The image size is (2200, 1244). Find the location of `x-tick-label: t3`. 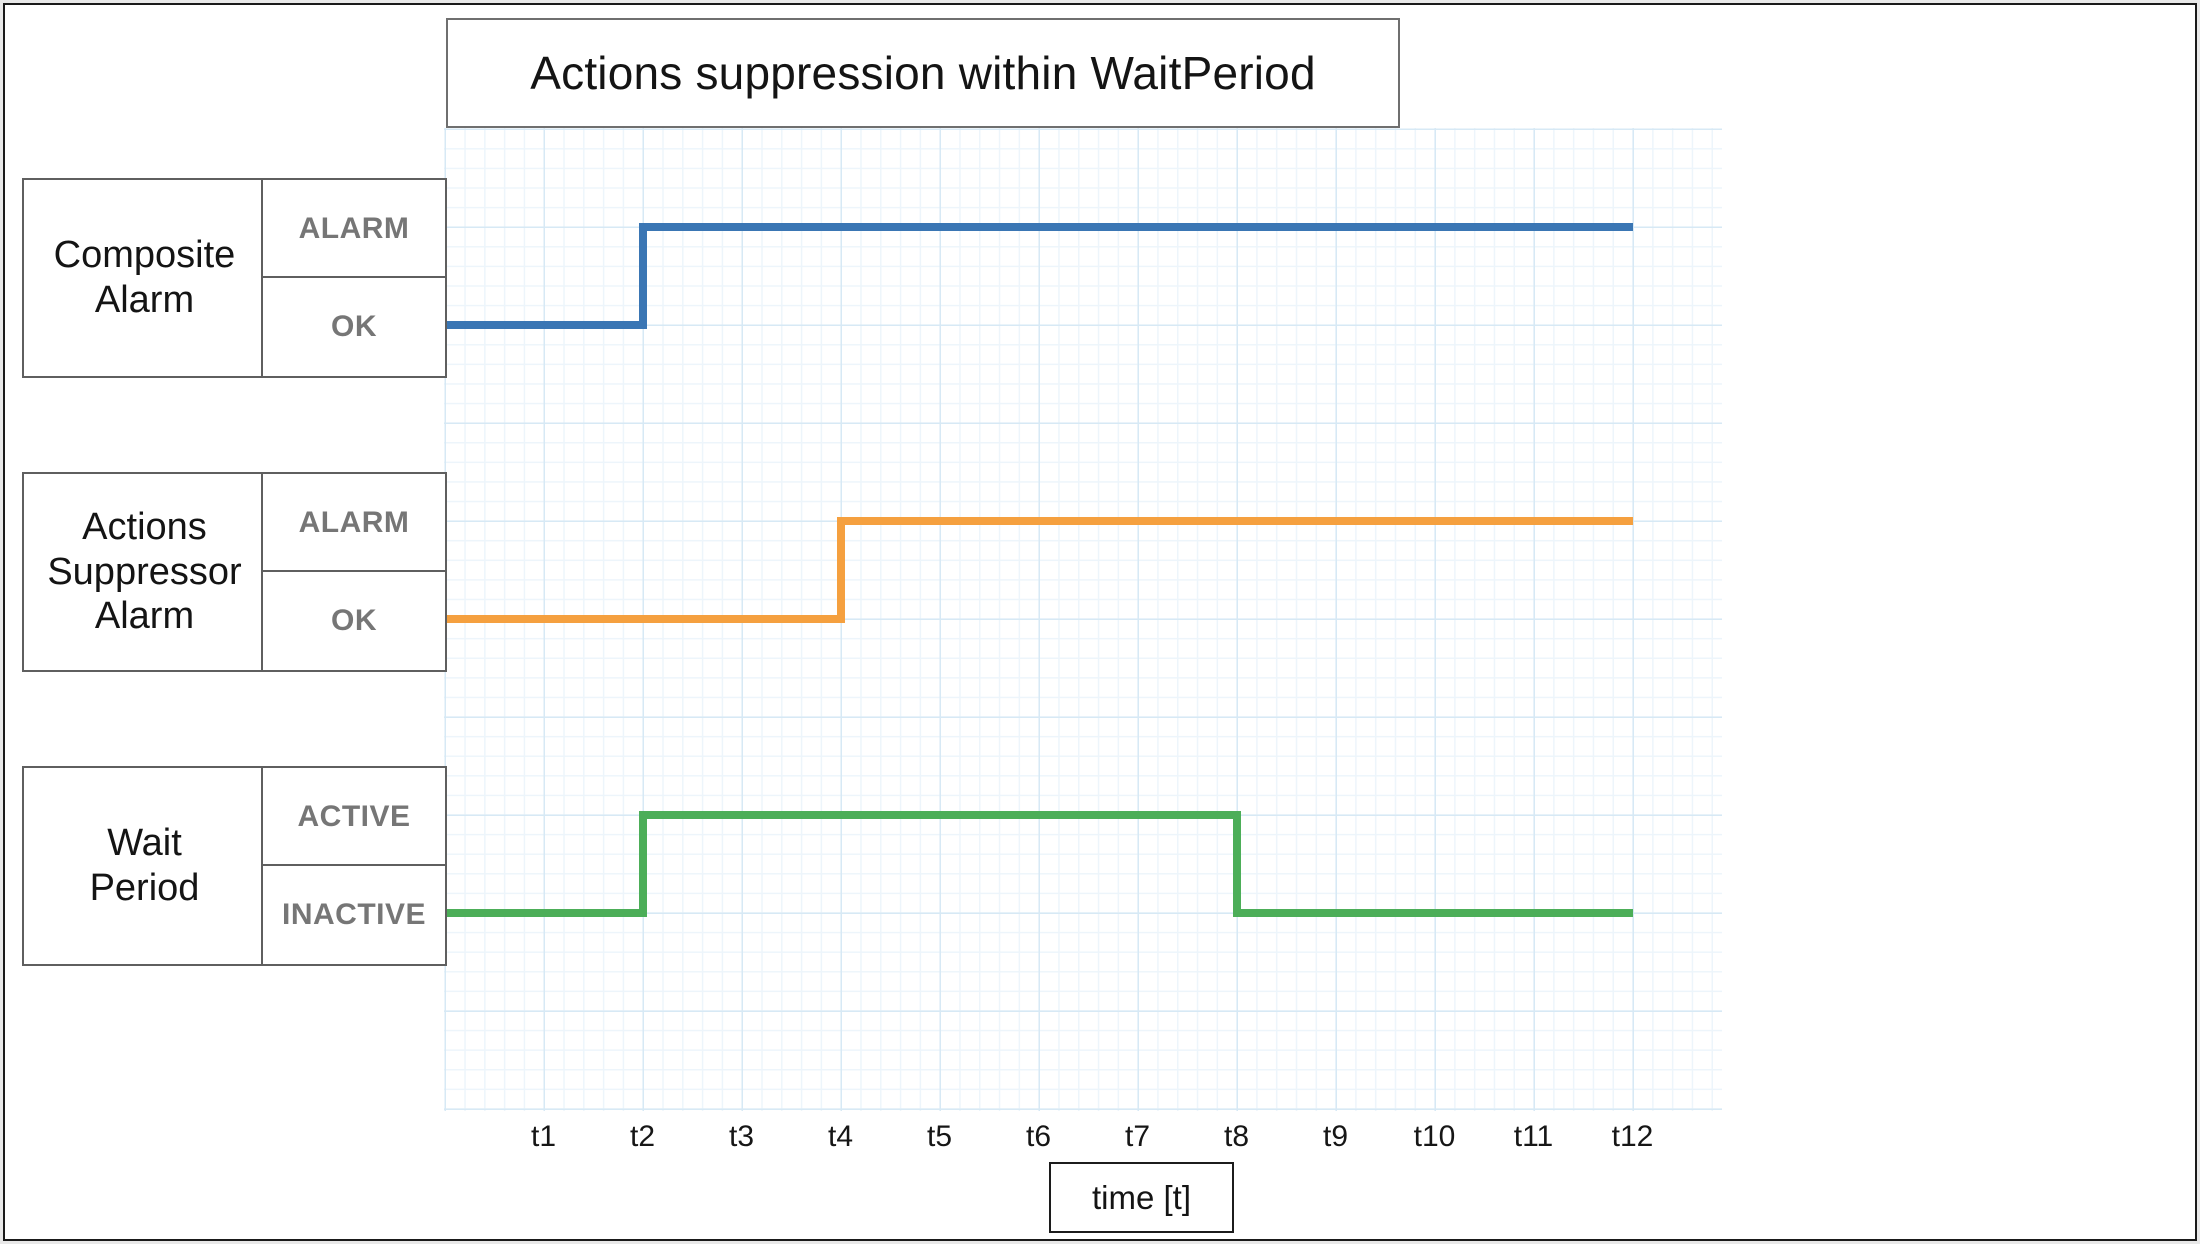

x-tick-label: t3 is located at coordinates (741, 1136).